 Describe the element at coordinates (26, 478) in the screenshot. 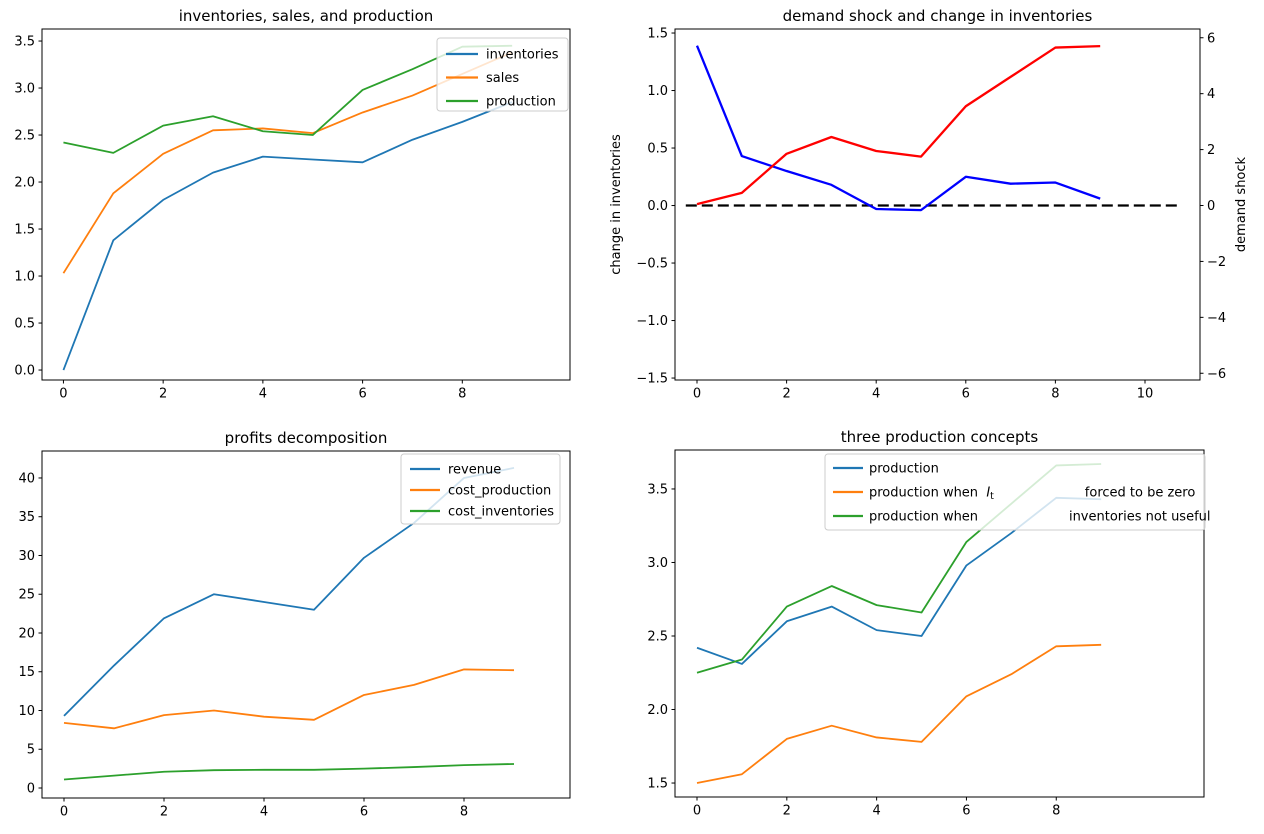

I see `y-tick-label: 40` at that location.